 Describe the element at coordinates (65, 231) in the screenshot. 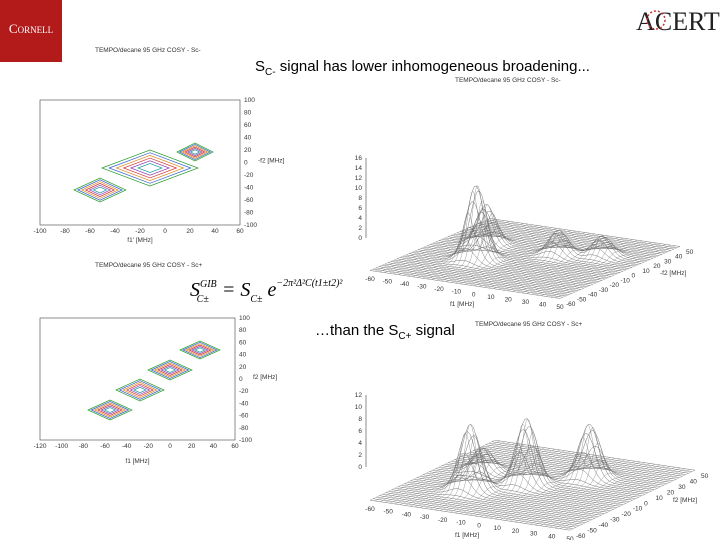

I see `x-tick-label: -80` at that location.